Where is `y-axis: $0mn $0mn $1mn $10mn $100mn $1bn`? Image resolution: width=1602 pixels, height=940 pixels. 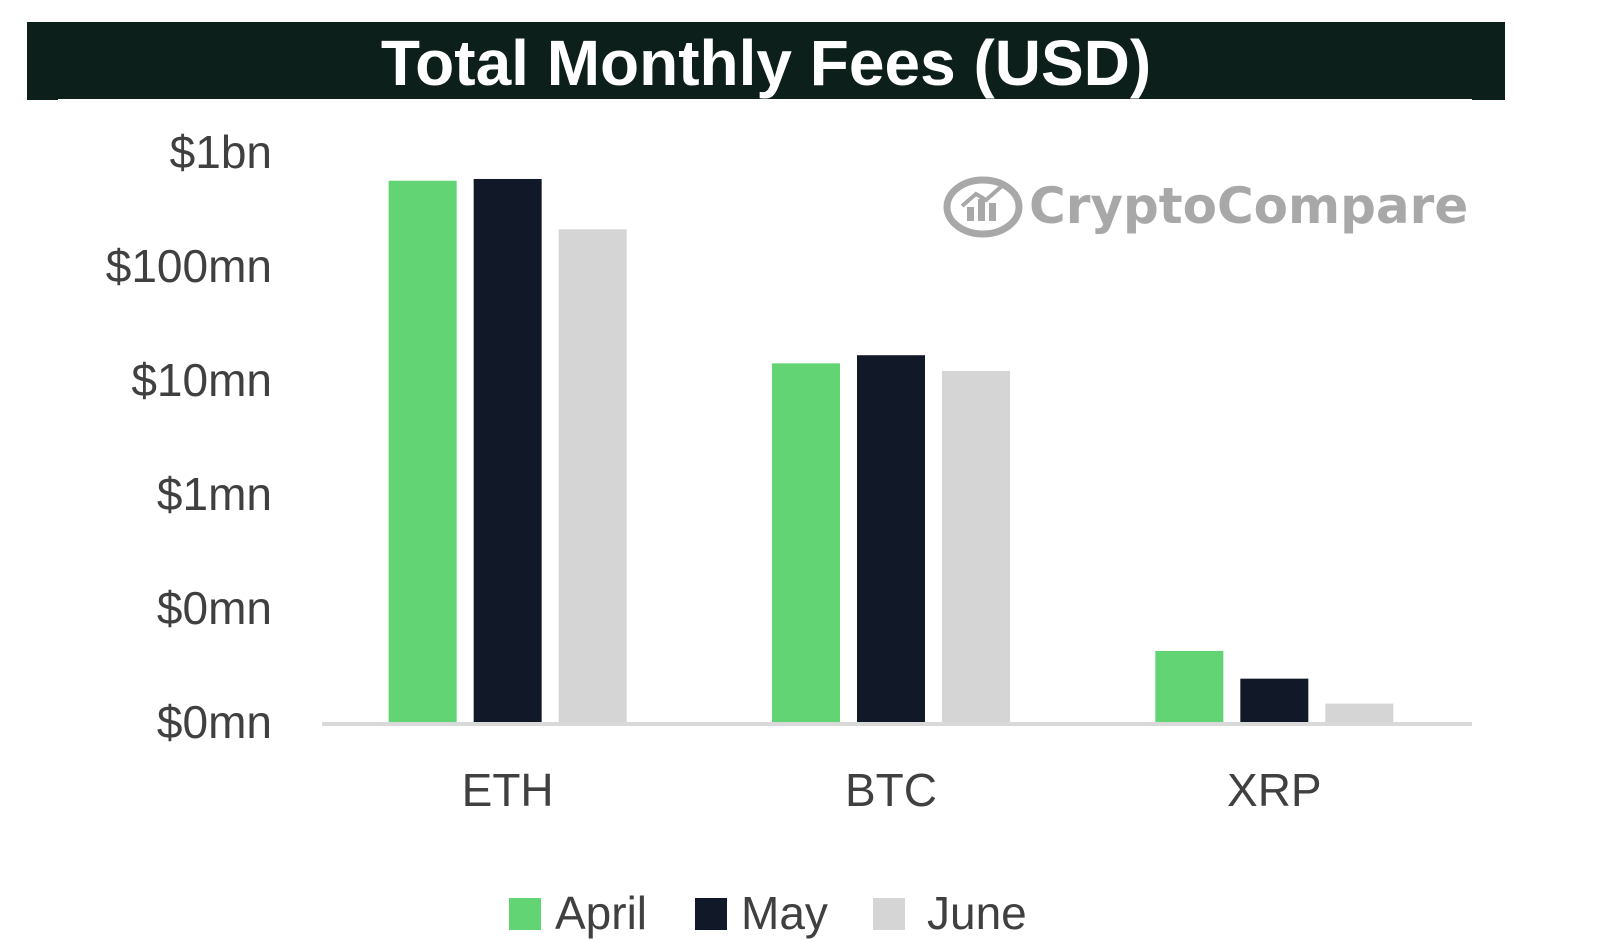 y-axis: $0mn $0mn $1mn $10mn $100mn $1bn is located at coordinates (189, 437).